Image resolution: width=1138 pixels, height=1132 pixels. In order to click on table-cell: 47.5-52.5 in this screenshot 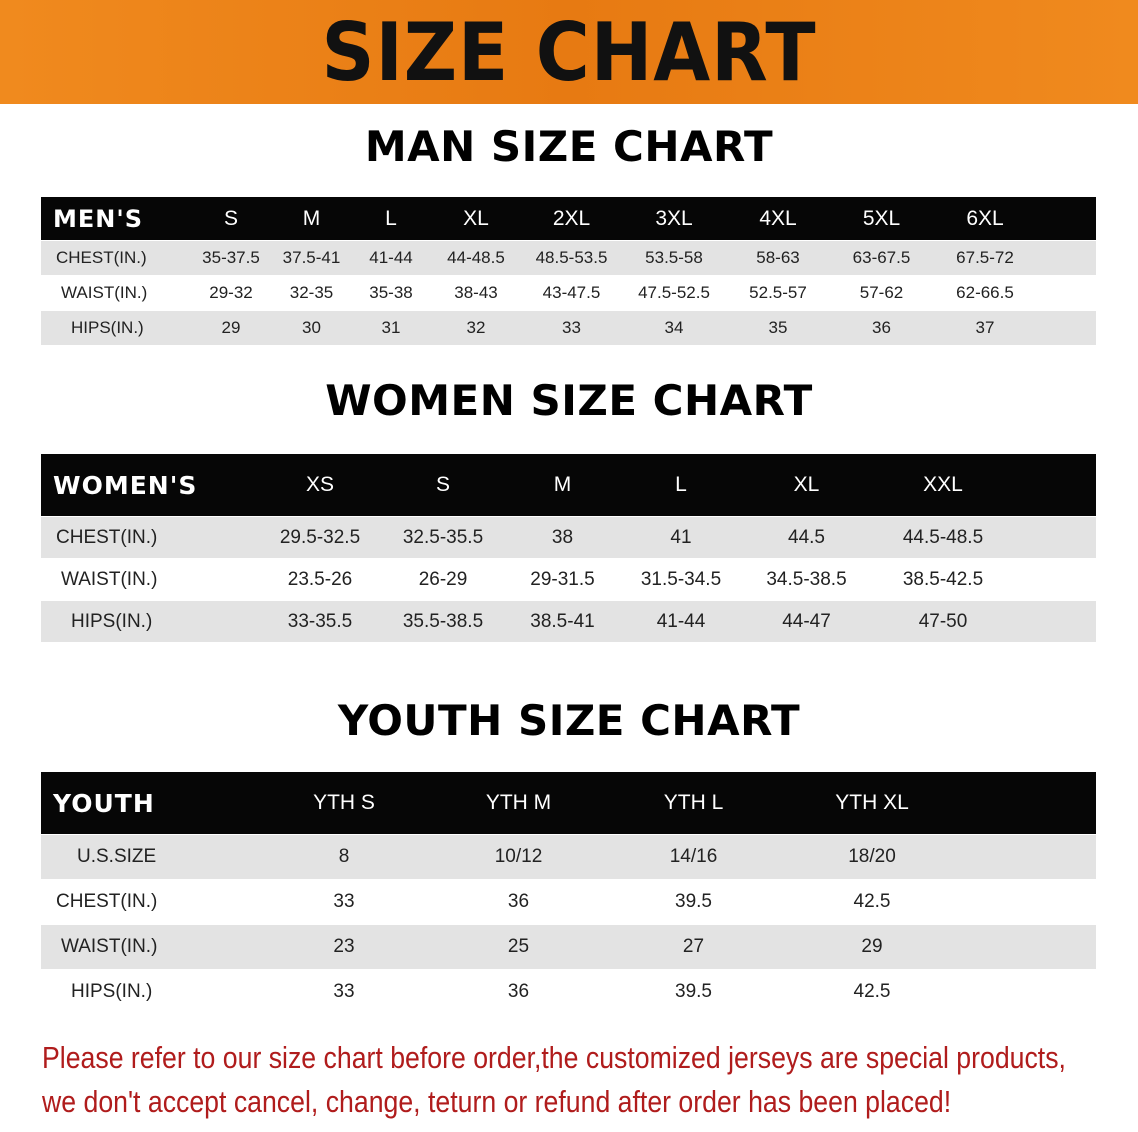, I will do `click(674, 292)`.